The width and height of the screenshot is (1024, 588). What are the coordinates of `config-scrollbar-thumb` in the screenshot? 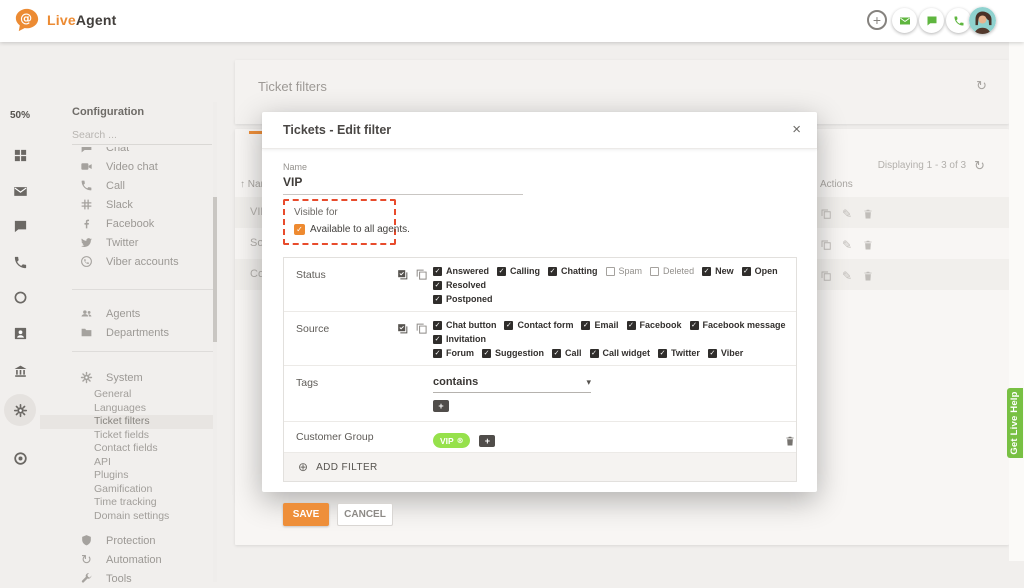 It's located at (215, 269).